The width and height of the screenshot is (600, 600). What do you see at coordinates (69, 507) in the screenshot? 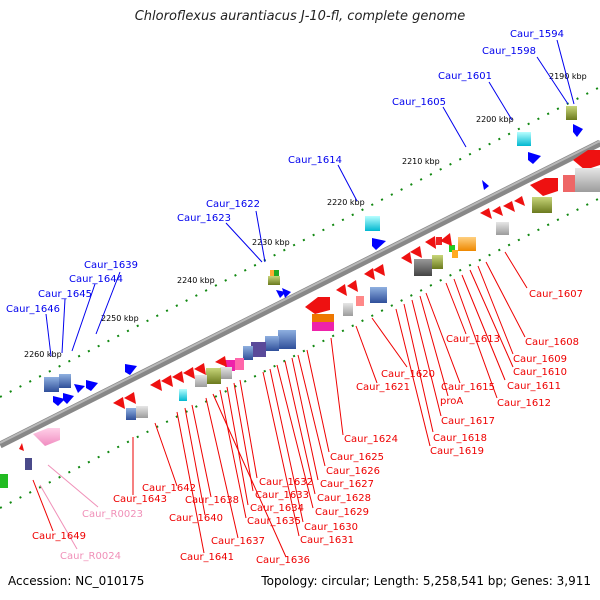
I see `rna-leader-lines` at bounding box center [69, 507].